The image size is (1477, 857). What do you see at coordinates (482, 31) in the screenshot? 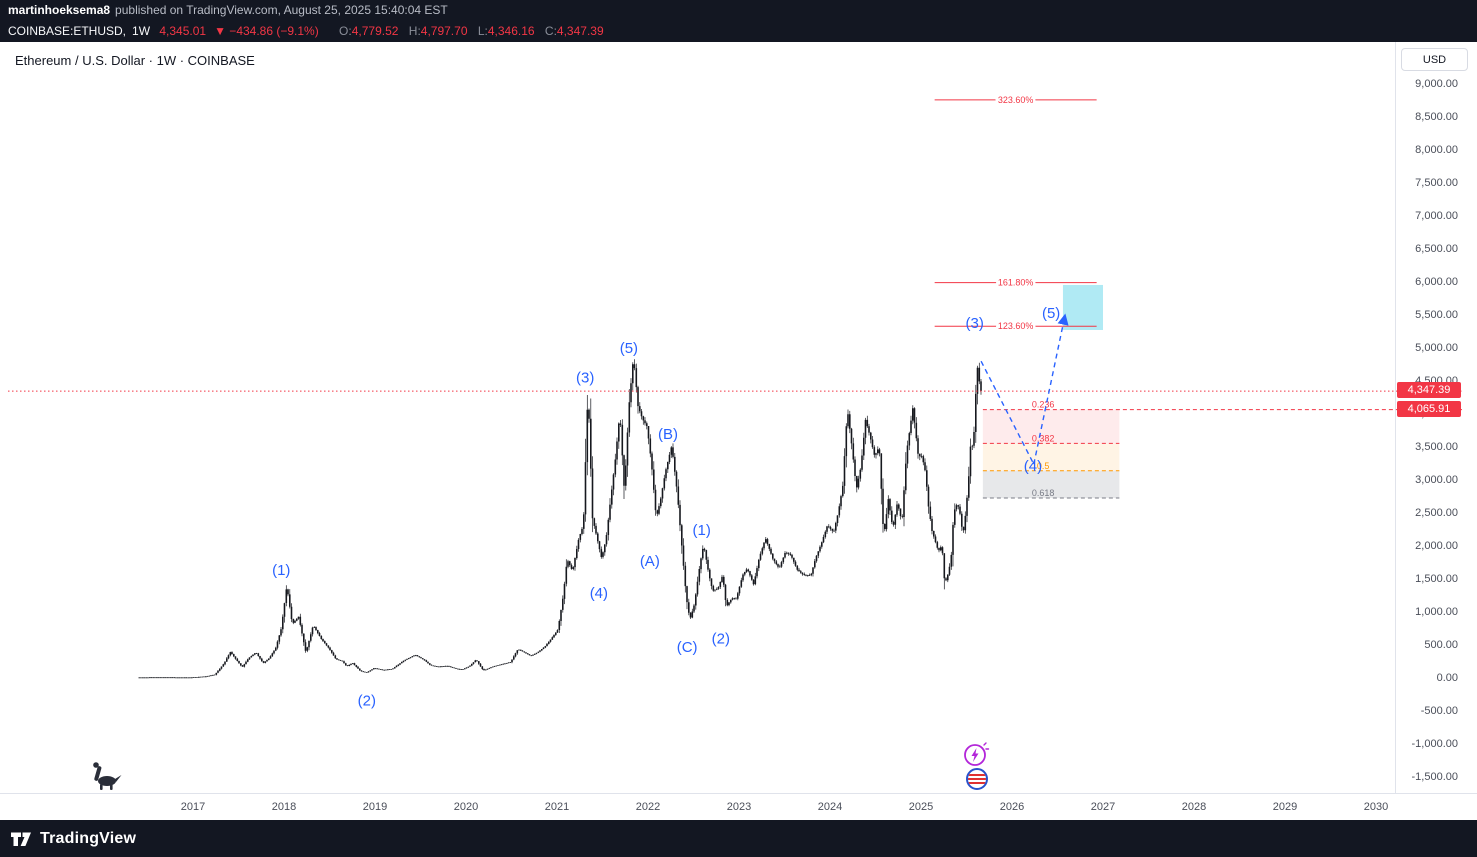
I see `low-label: L:` at bounding box center [482, 31].